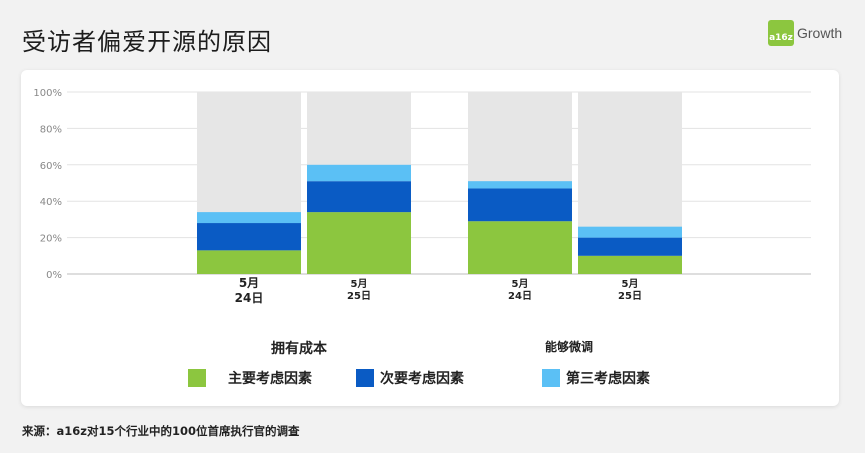 This screenshot has width=865, height=453. Describe the element at coordinates (54, 275) in the screenshot. I see `y-tick-label: 0%` at that location.